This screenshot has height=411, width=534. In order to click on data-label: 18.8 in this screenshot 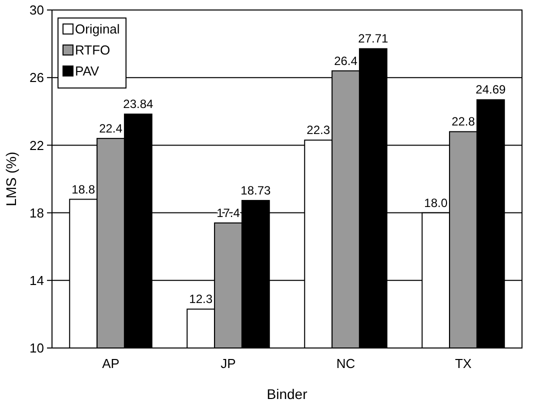, I will do `click(84, 189)`.